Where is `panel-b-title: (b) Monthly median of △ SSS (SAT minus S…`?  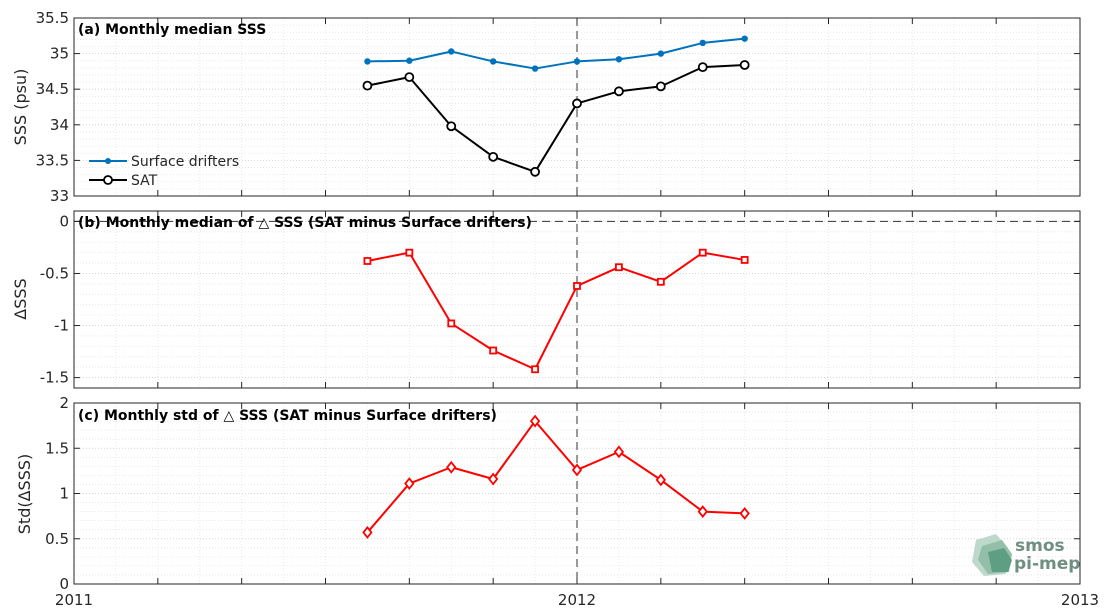
panel-b-title: (b) Monthly median of △ SSS (SAT minus S… is located at coordinates (305, 223).